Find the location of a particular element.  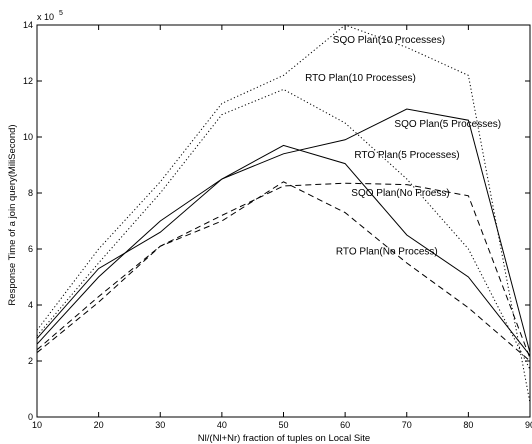

y-tick-label: 12 is located at coordinates (28, 81).